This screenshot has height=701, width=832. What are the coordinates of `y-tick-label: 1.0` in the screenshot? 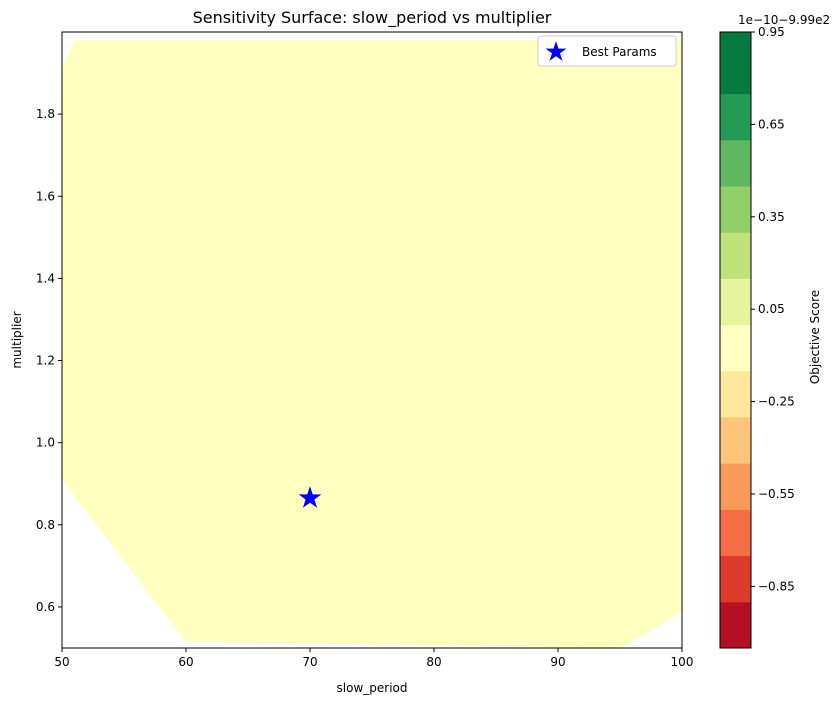 It's located at (45, 443).